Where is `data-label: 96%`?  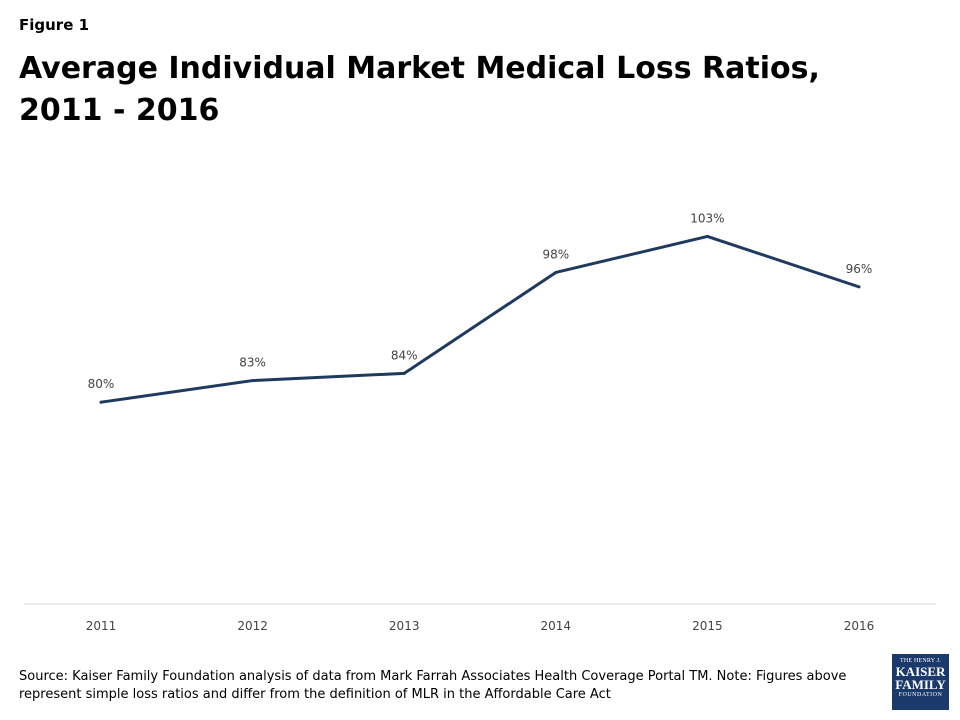 data-label: 96% is located at coordinates (859, 269).